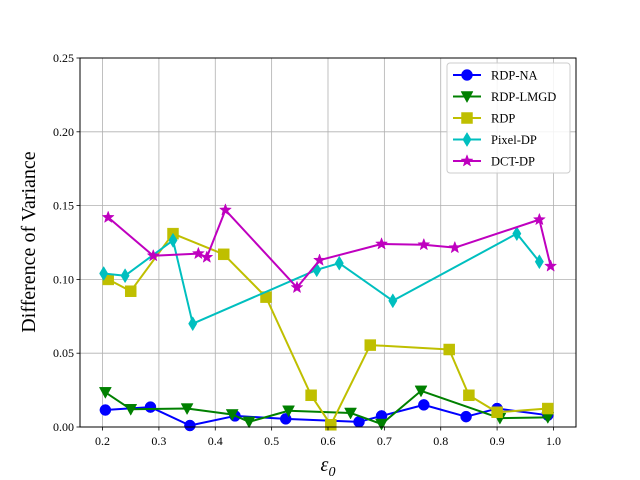 This screenshot has height=480, width=640. Describe the element at coordinates (271, 441) in the screenshot. I see `x-tick-label: 0.5` at that location.